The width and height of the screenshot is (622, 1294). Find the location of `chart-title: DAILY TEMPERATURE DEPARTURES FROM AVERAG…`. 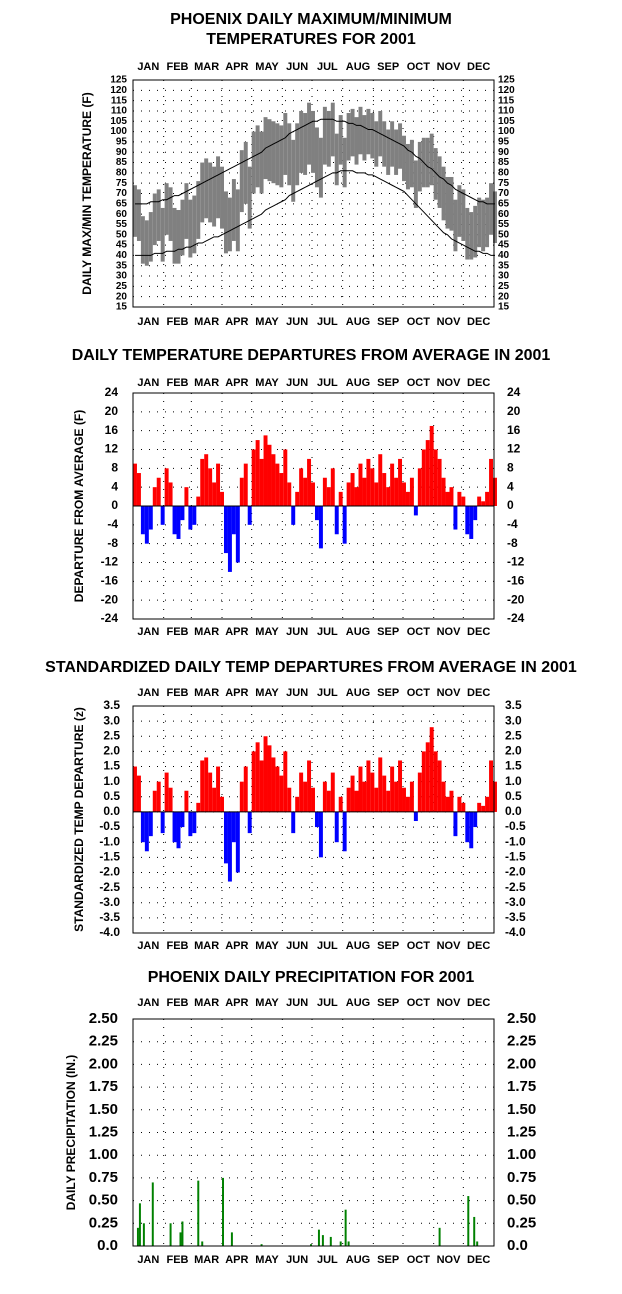

chart-title: DAILY TEMPERATURE DEPARTURES FROM AVERAG… is located at coordinates (311, 355).